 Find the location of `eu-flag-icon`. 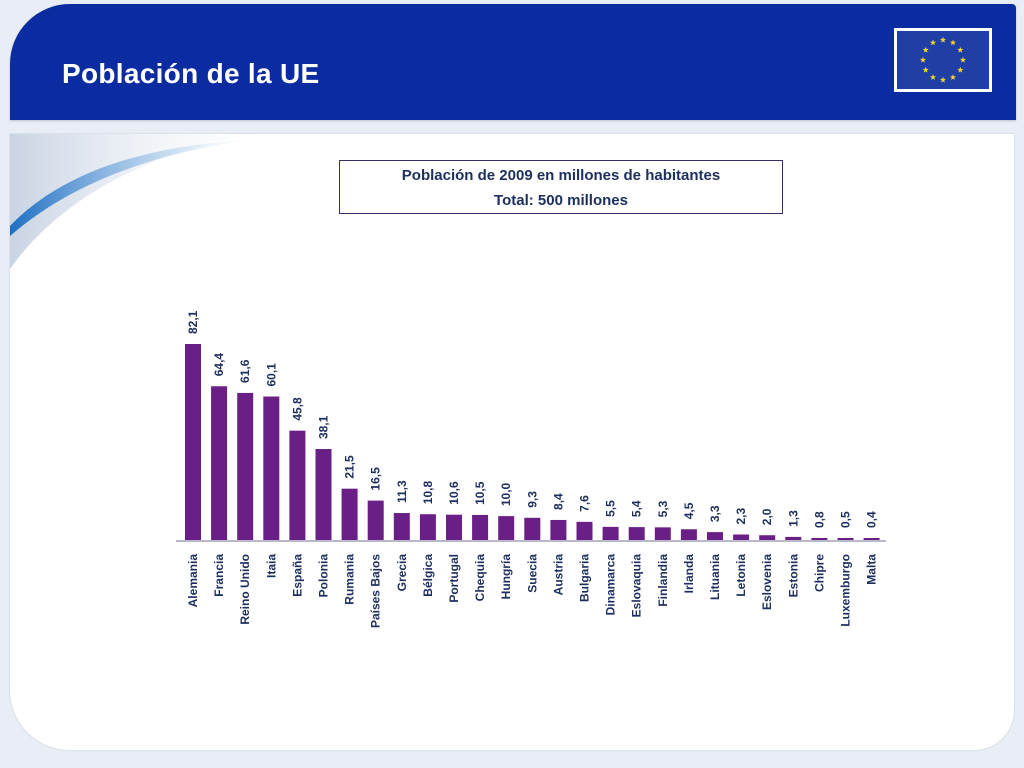

eu-flag-icon is located at coordinates (943, 60).